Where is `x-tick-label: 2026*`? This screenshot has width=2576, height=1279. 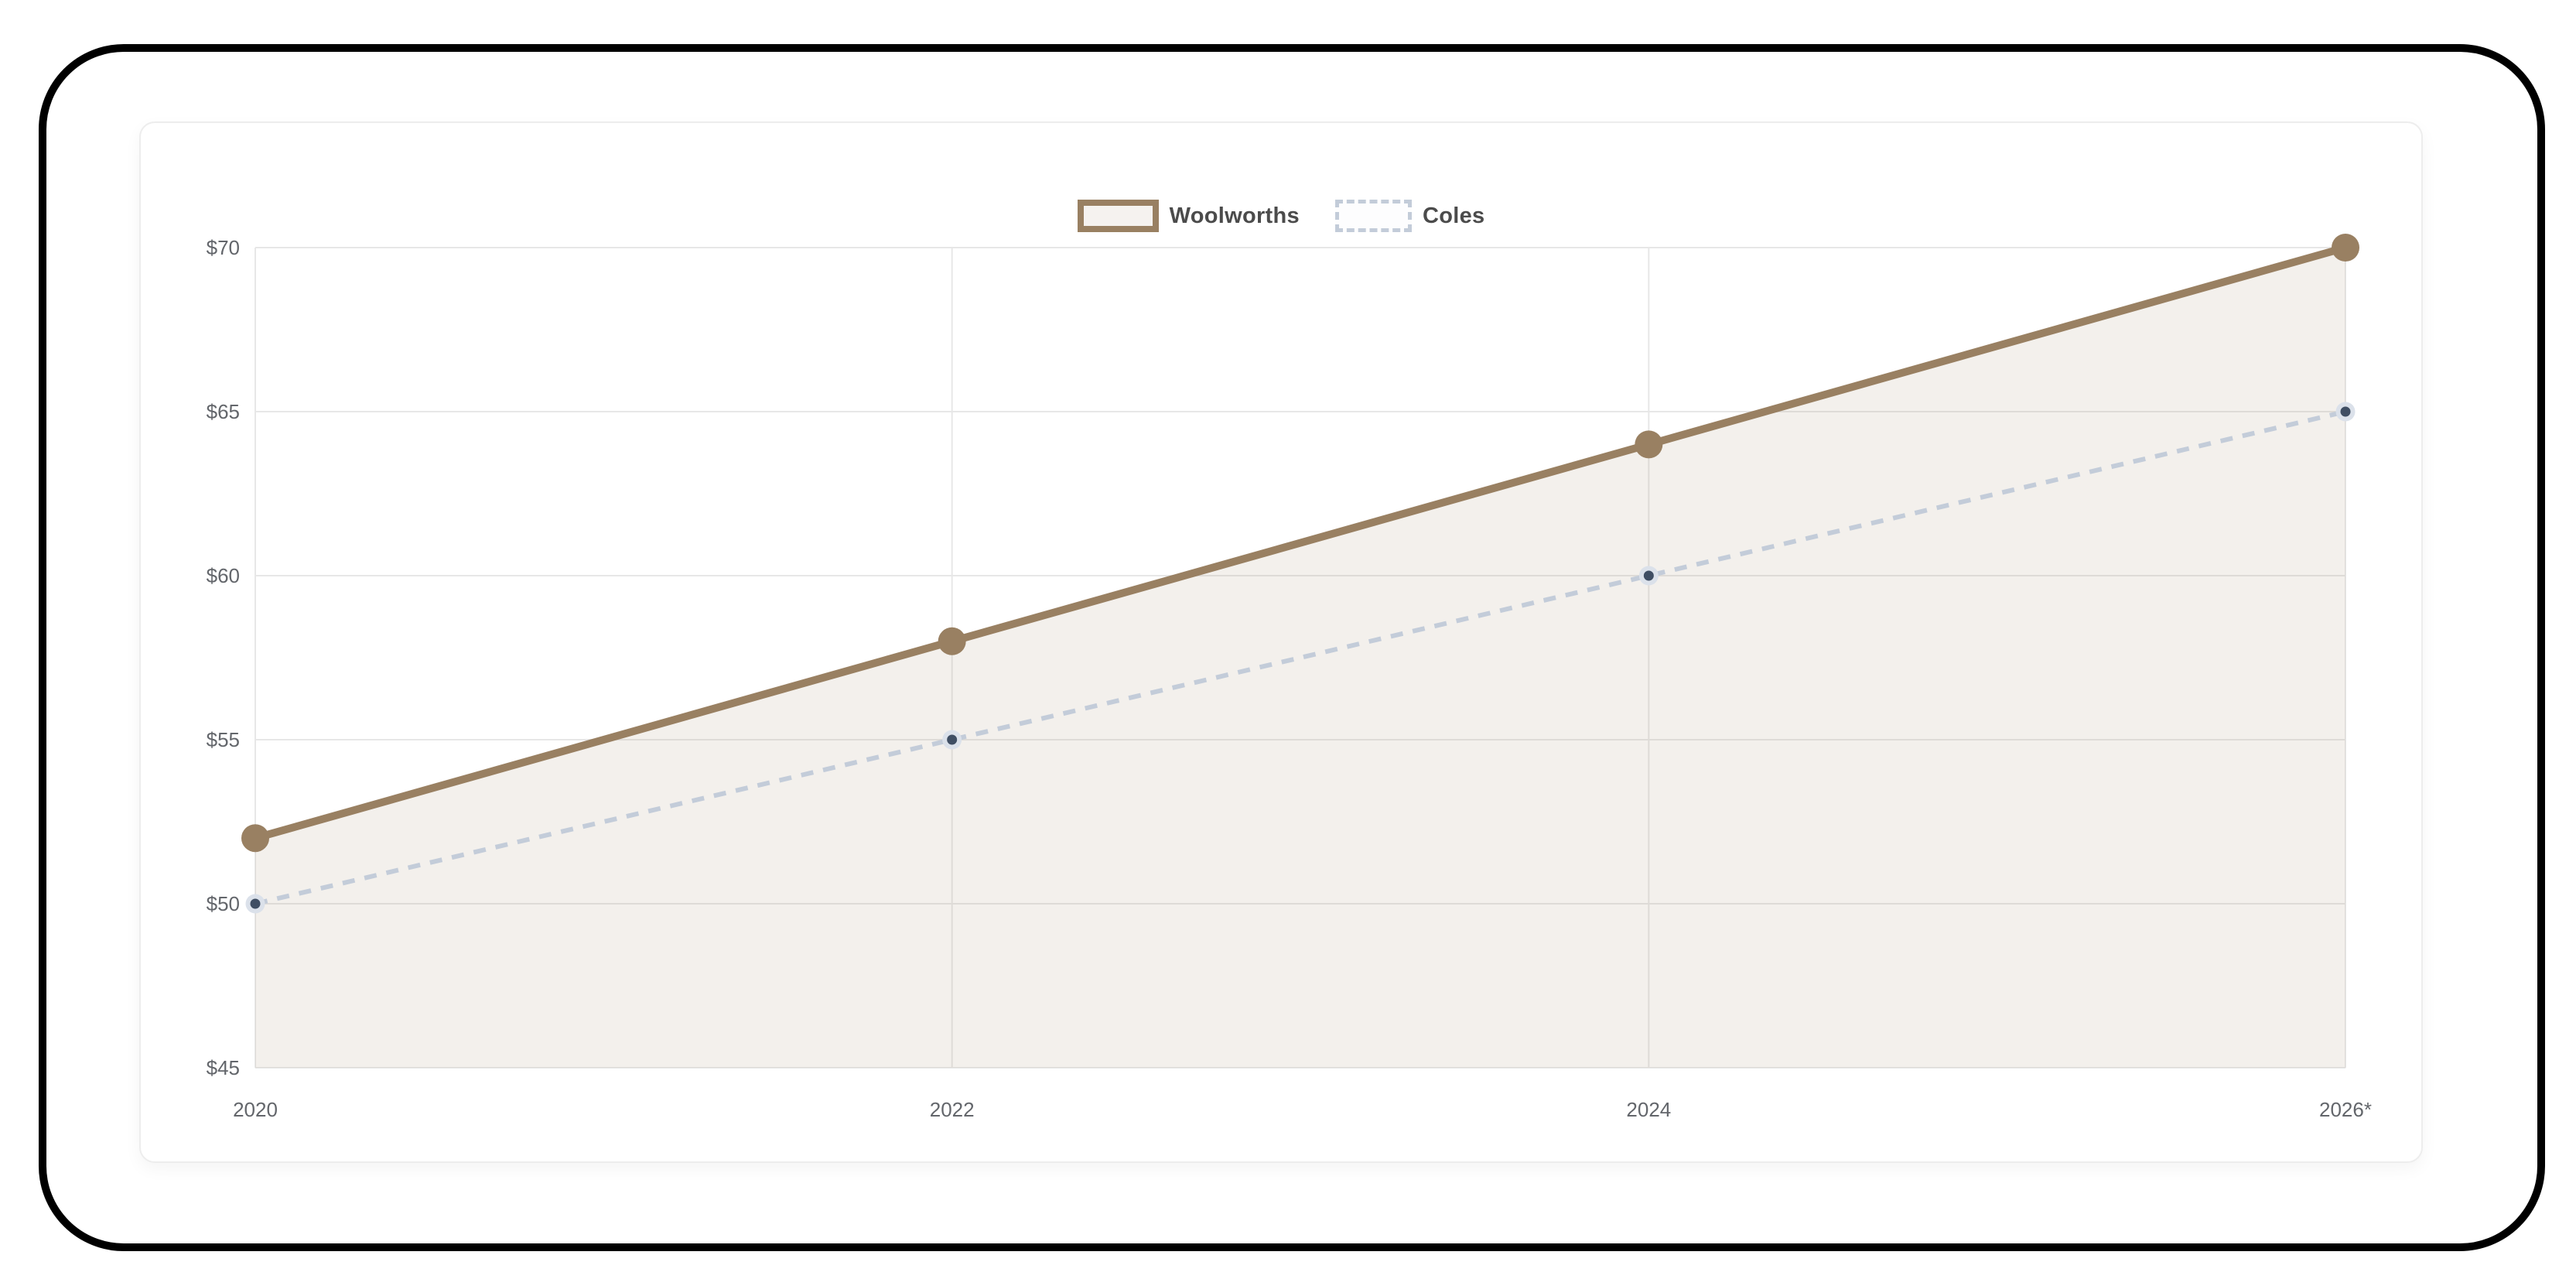 x-tick-label: 2026* is located at coordinates (2345, 1109).